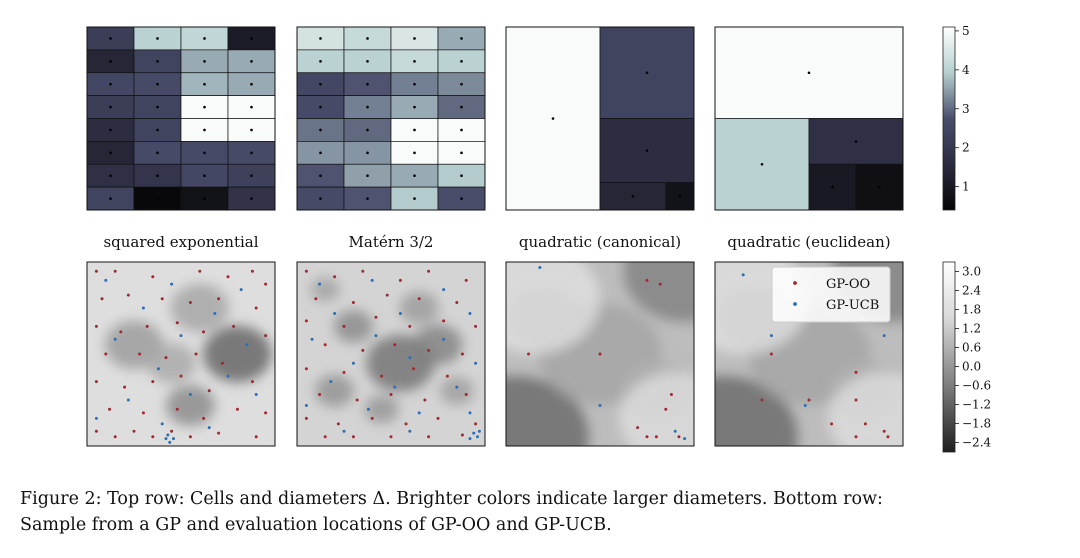 This screenshot has height=558, width=1080. Describe the element at coordinates (852, 305) in the screenshot. I see `legend-label-gp-ucb: GP-UCB` at that location.